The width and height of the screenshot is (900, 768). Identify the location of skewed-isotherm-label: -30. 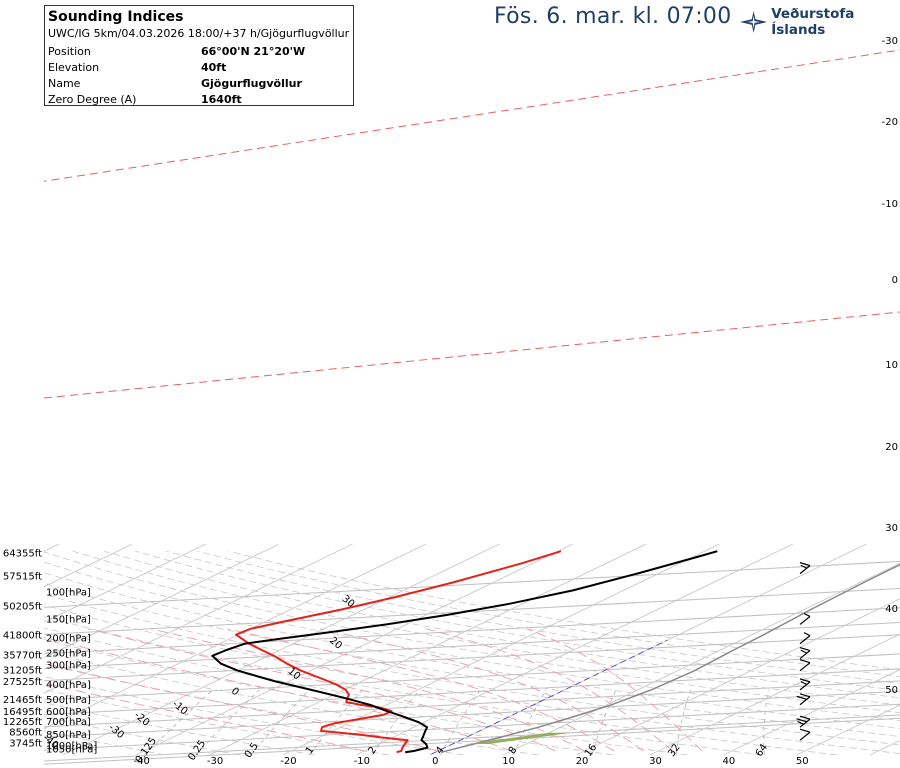
(116, 731).